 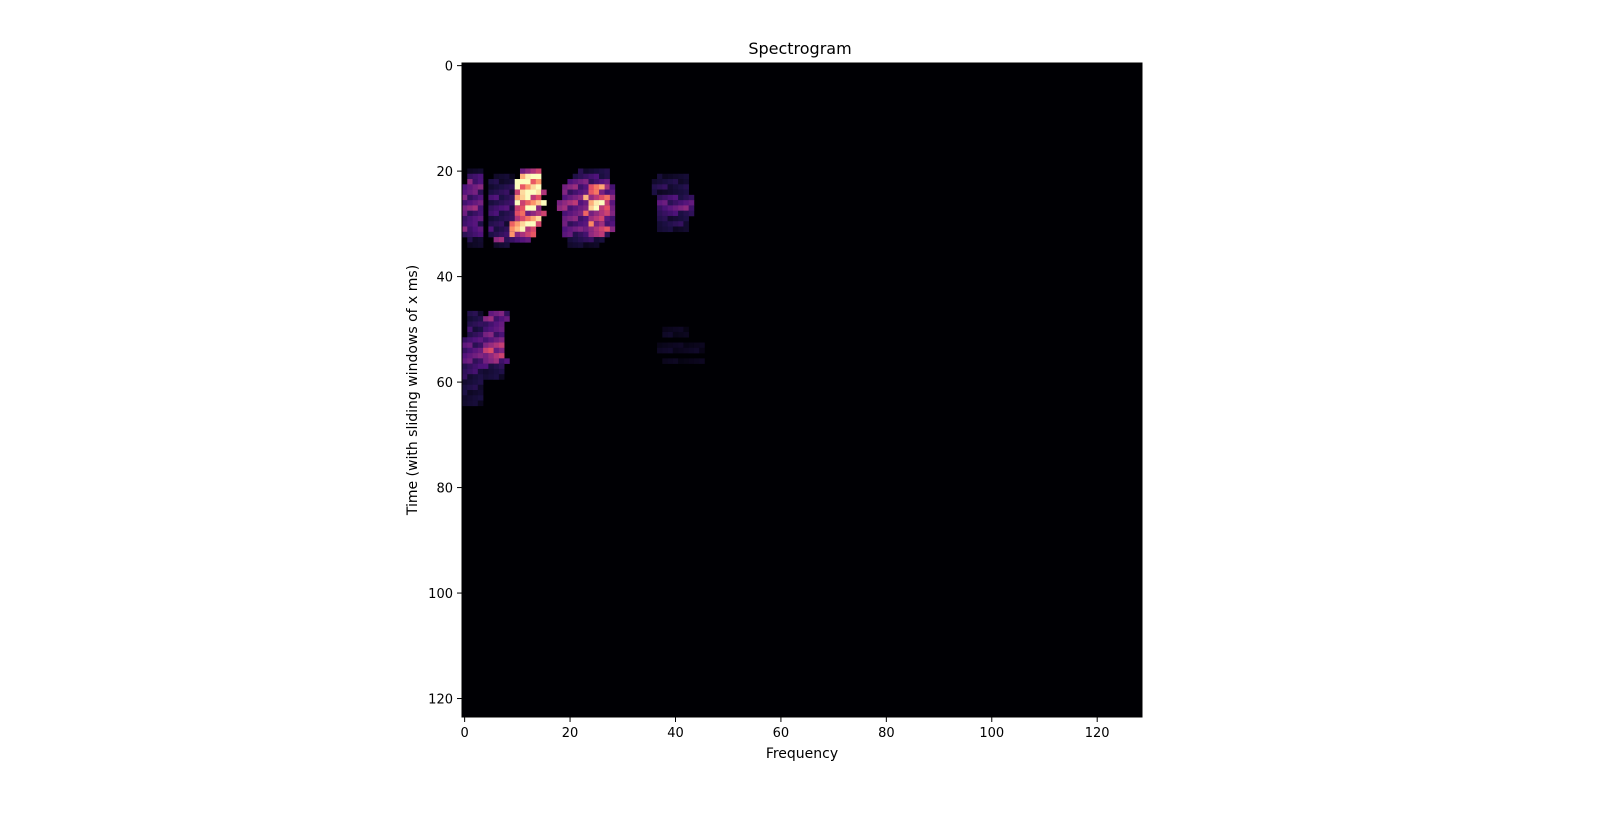 What do you see at coordinates (886, 733) in the screenshot?
I see `x-tick-label: 80` at bounding box center [886, 733].